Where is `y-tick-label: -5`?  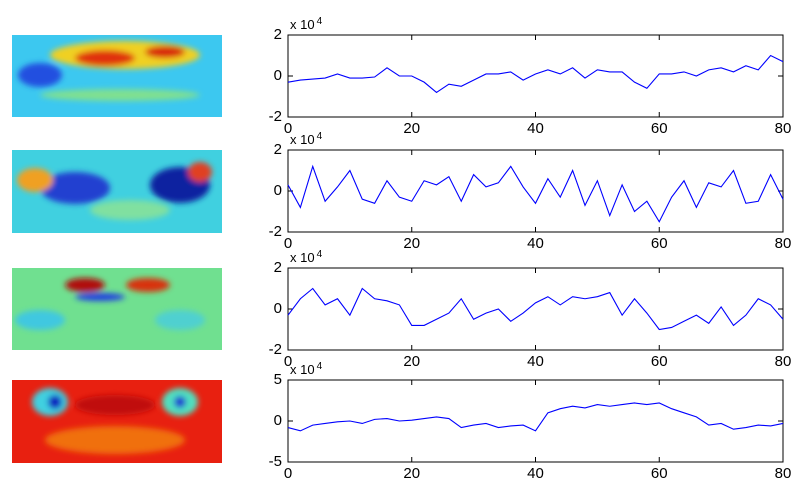 y-tick-label: -5 is located at coordinates (275, 461).